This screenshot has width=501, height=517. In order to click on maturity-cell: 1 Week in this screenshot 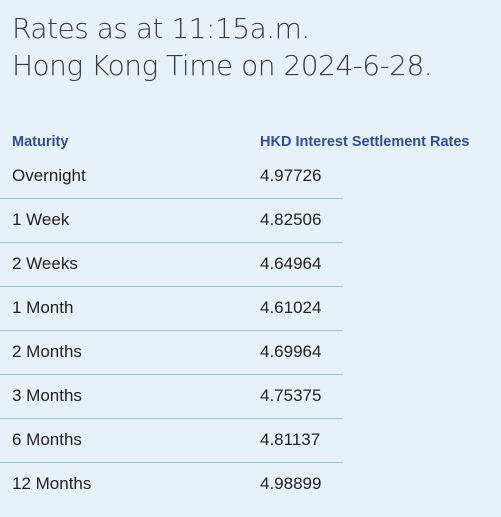, I will do `click(41, 219)`.